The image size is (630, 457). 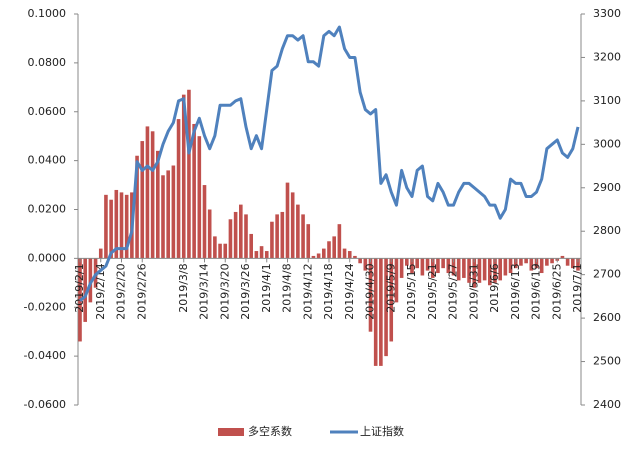 I want to click on x-tick-label: 2019/6/13, so click(x=515, y=291).